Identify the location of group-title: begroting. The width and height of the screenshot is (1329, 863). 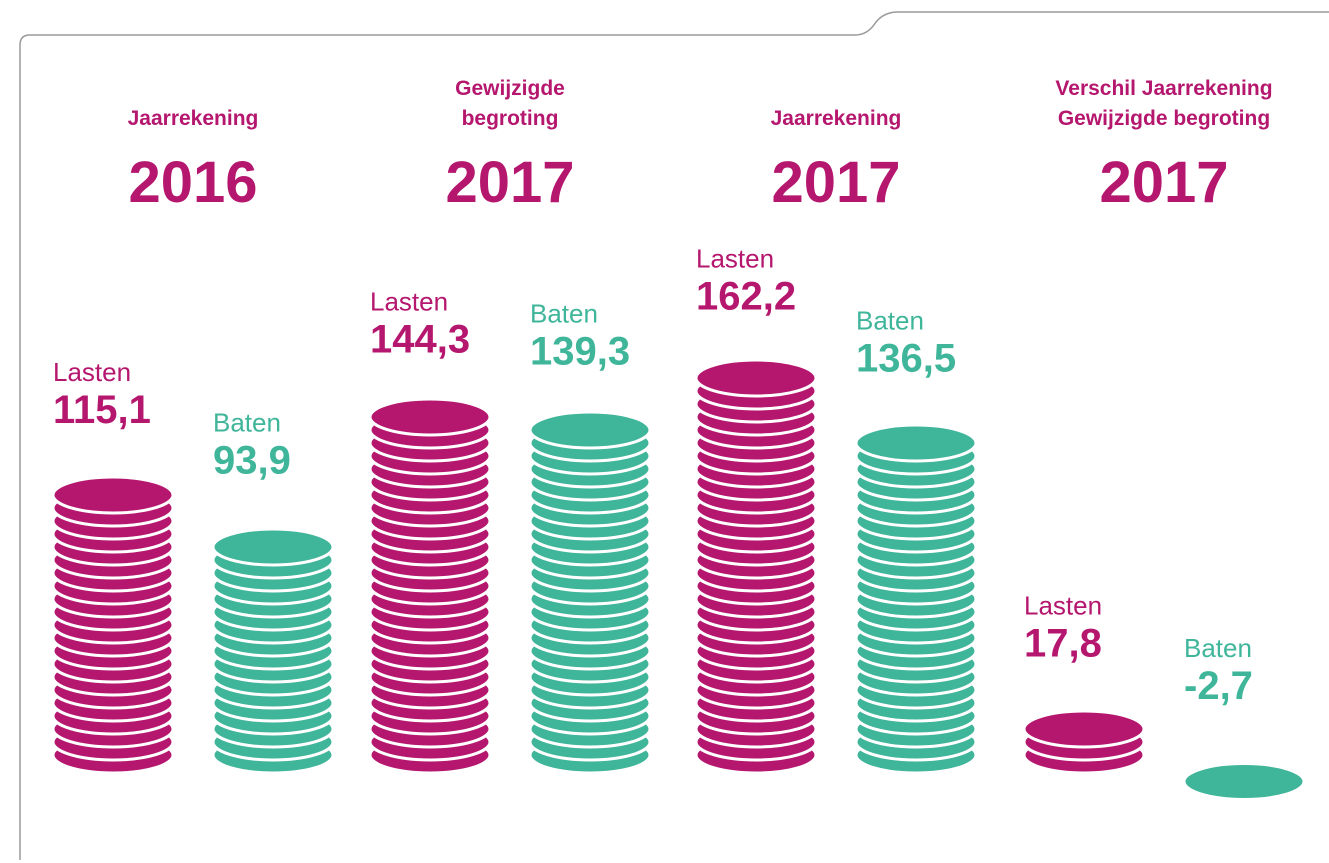
(510, 118).